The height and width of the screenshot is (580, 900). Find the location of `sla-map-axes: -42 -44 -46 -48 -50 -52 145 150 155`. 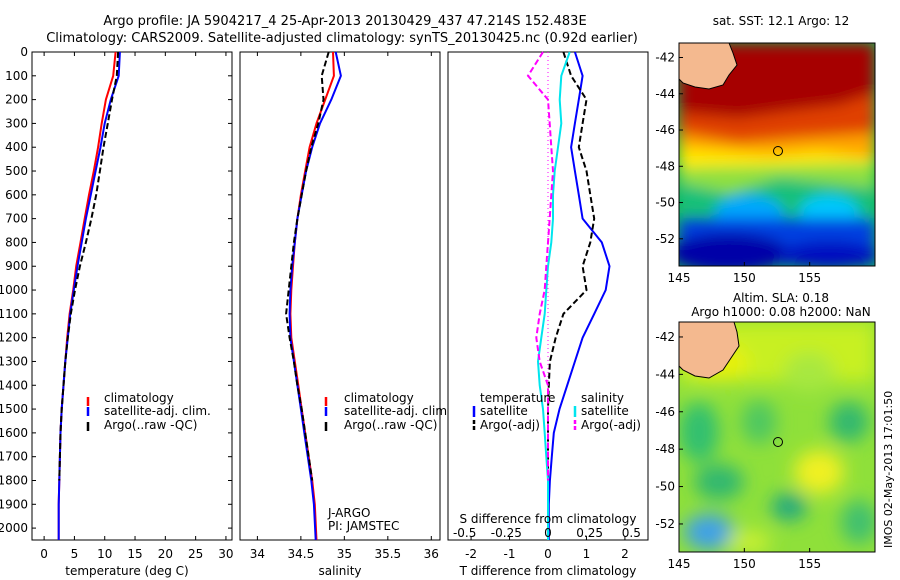

sla-map-axes: -42 -44 -46 -48 -50 -52 145 150 155 is located at coordinates (738, 450).